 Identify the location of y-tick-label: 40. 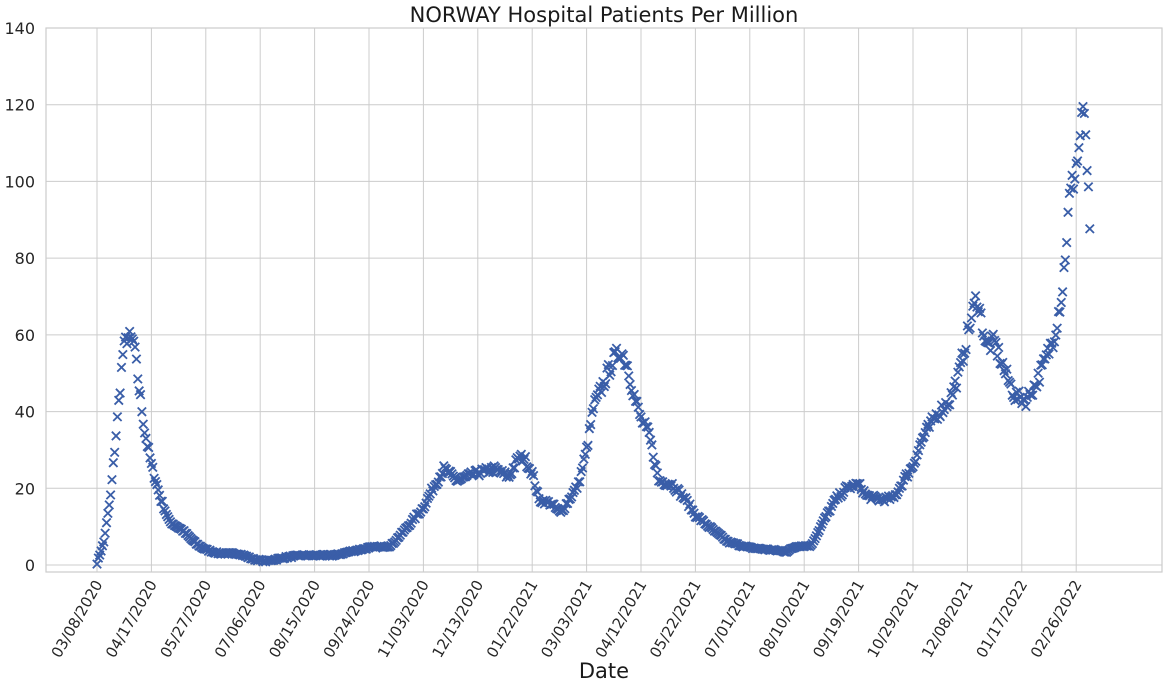
(25, 412).